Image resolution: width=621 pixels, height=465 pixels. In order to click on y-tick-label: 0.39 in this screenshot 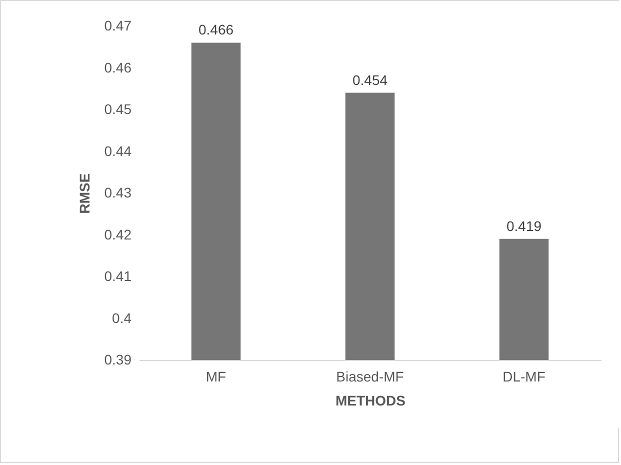, I will do `click(118, 360)`.